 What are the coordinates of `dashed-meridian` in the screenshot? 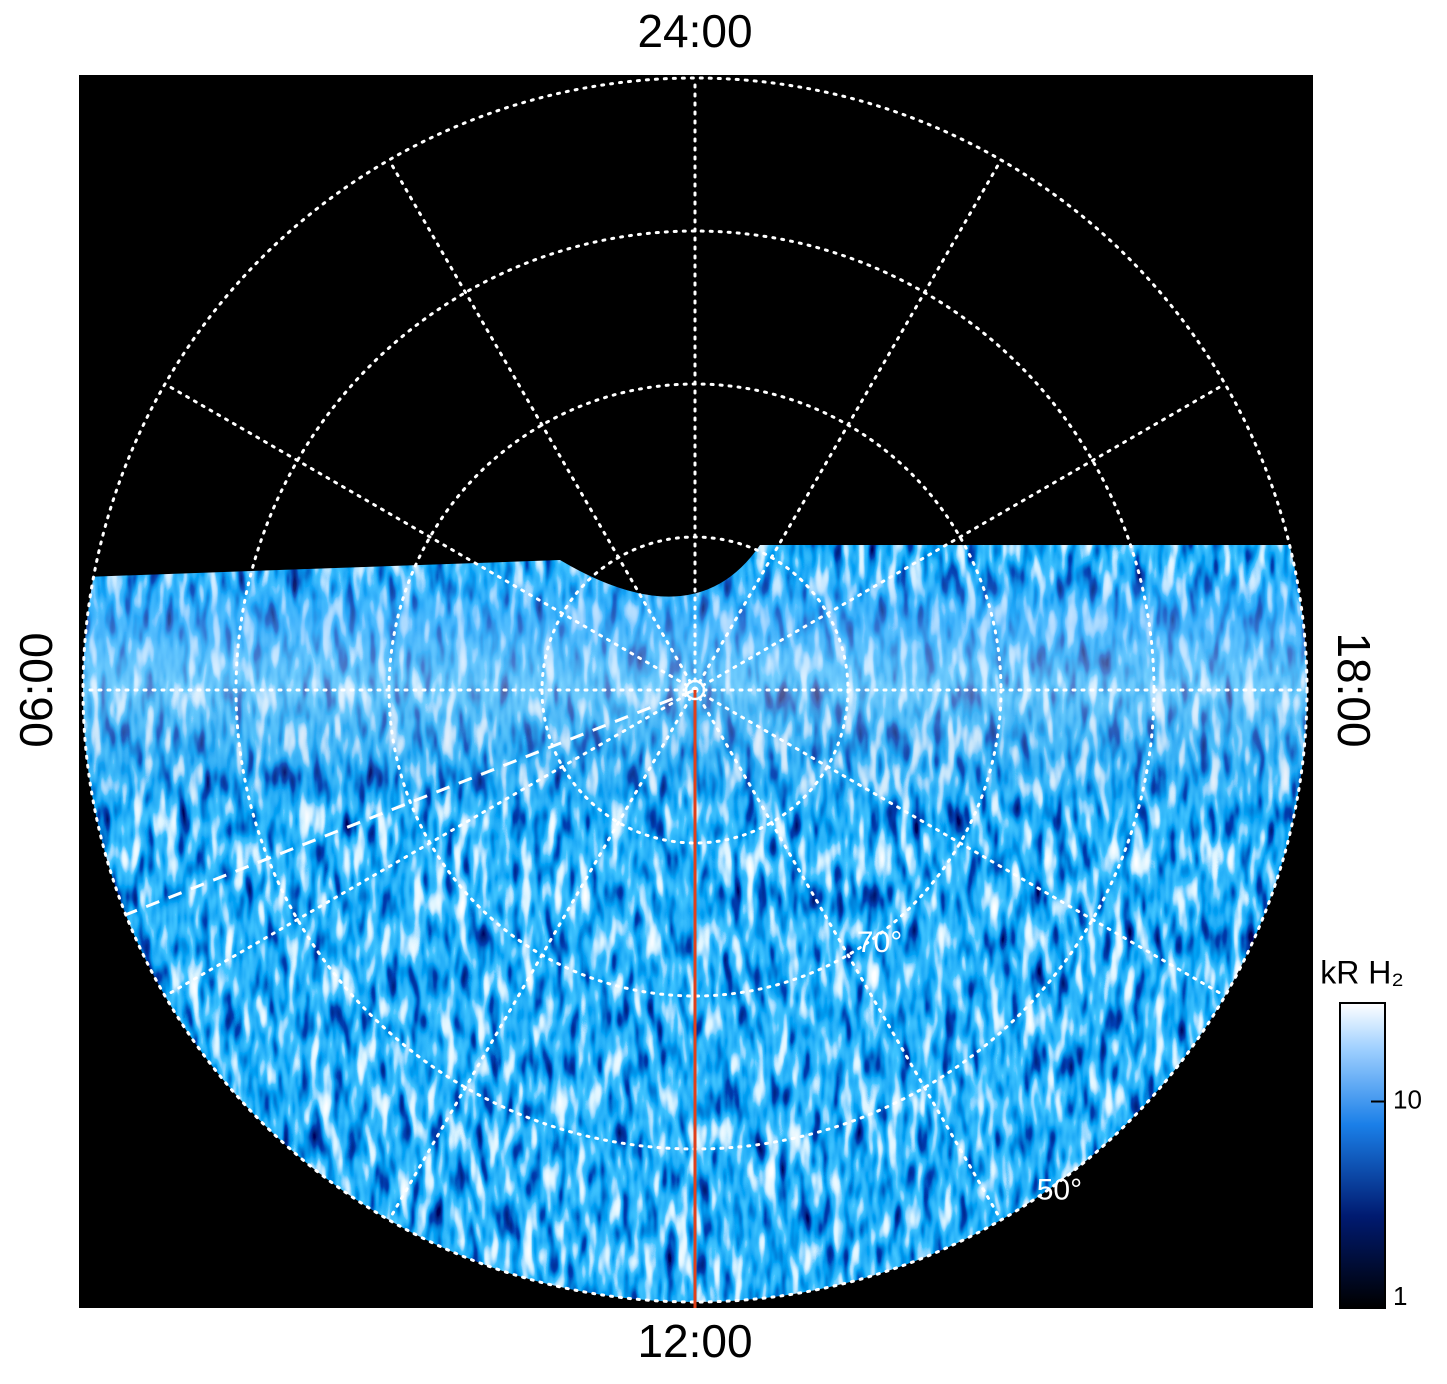 It's located at (410, 802).